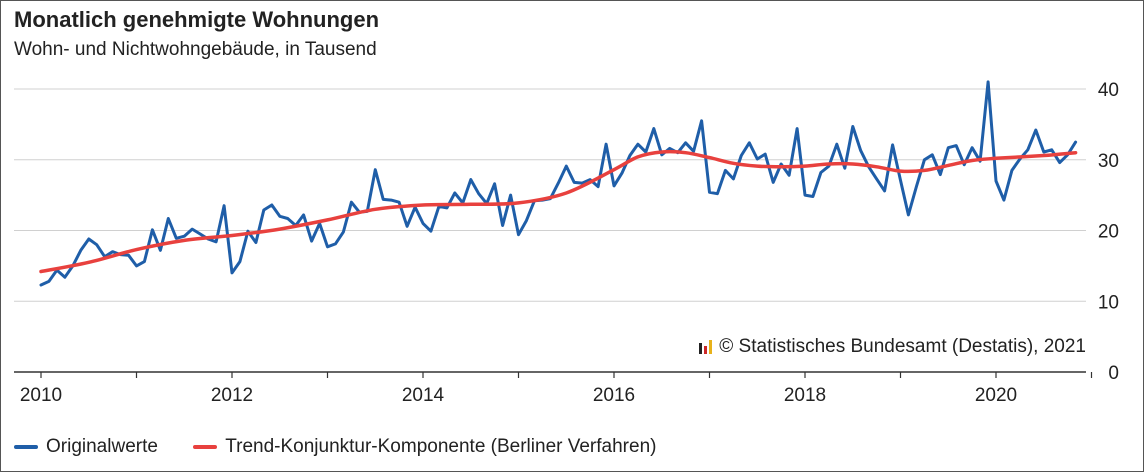 This screenshot has width=1144, height=472. I want to click on y-tick-label-10: 10, so click(1108, 302).